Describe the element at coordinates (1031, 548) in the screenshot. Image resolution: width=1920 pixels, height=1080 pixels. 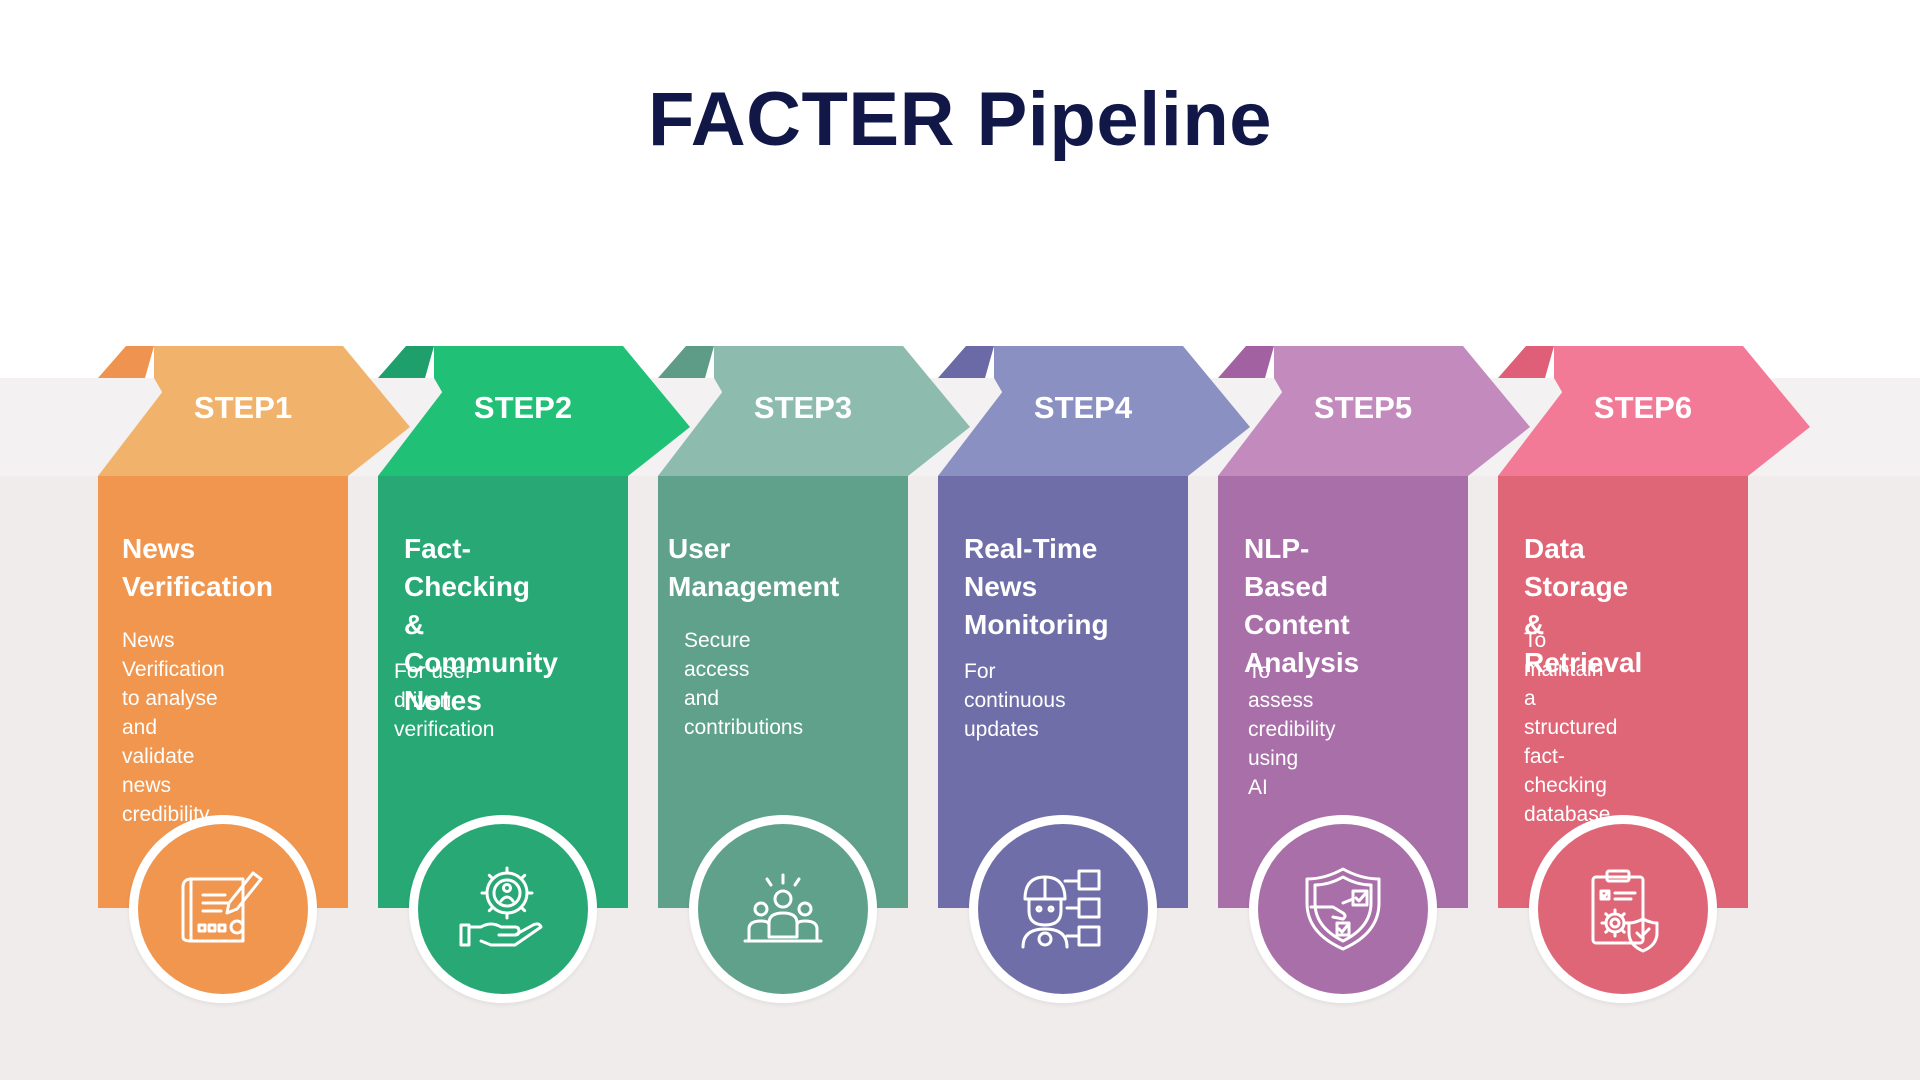
I see `step-heading-line: Real-Time` at that location.